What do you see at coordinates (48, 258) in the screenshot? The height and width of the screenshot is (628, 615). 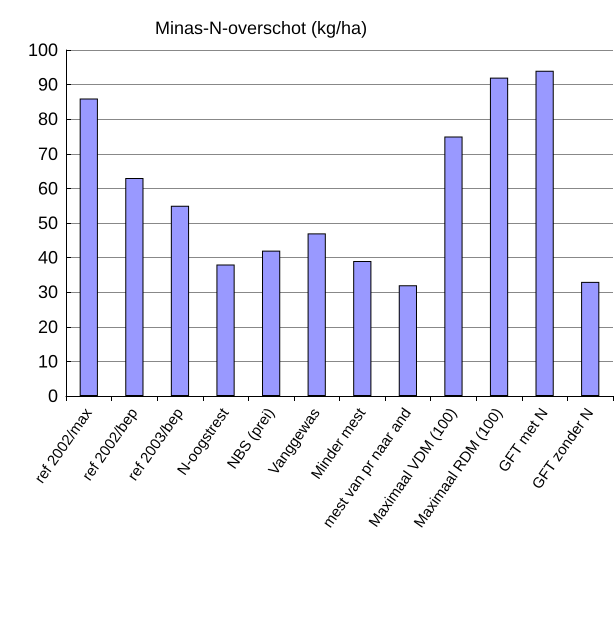 I see `y-tick-label: 40` at bounding box center [48, 258].